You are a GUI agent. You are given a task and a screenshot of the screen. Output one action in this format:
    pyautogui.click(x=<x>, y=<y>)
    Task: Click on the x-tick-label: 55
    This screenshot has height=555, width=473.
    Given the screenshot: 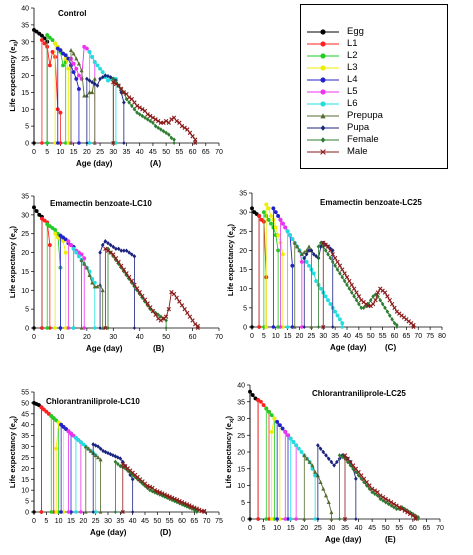 What is the action you would take?
    pyautogui.click(x=179, y=152)
    